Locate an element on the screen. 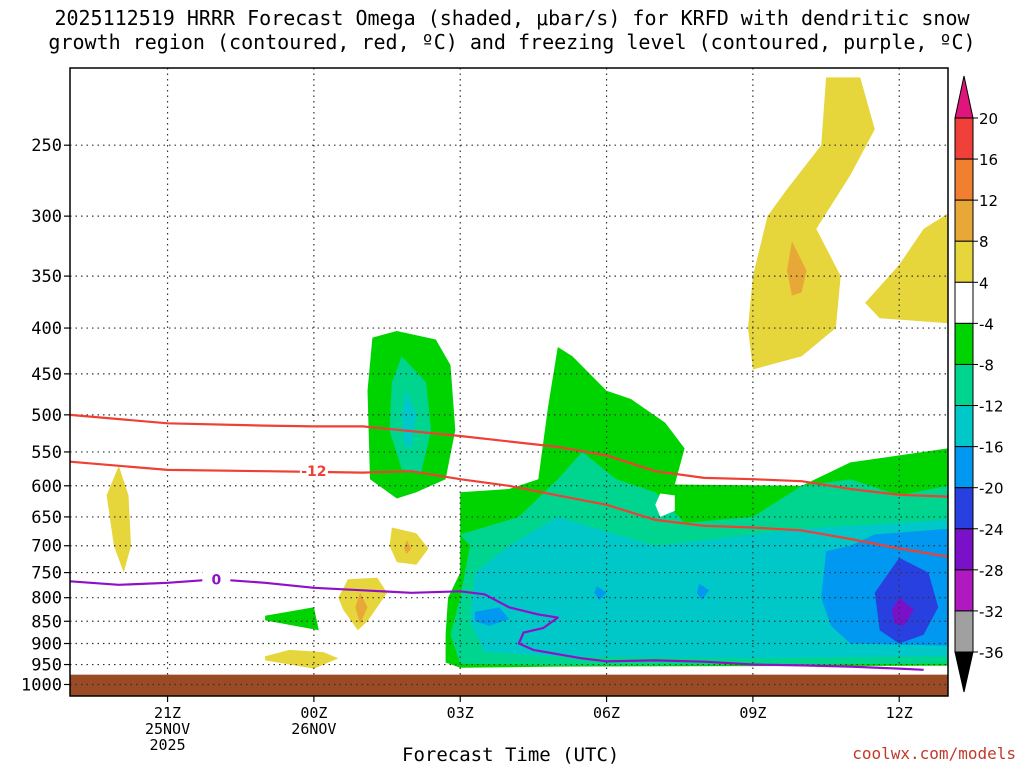 This screenshot has width=1024, height=768. y-tick-label-900: 900 is located at coordinates (46, 645).